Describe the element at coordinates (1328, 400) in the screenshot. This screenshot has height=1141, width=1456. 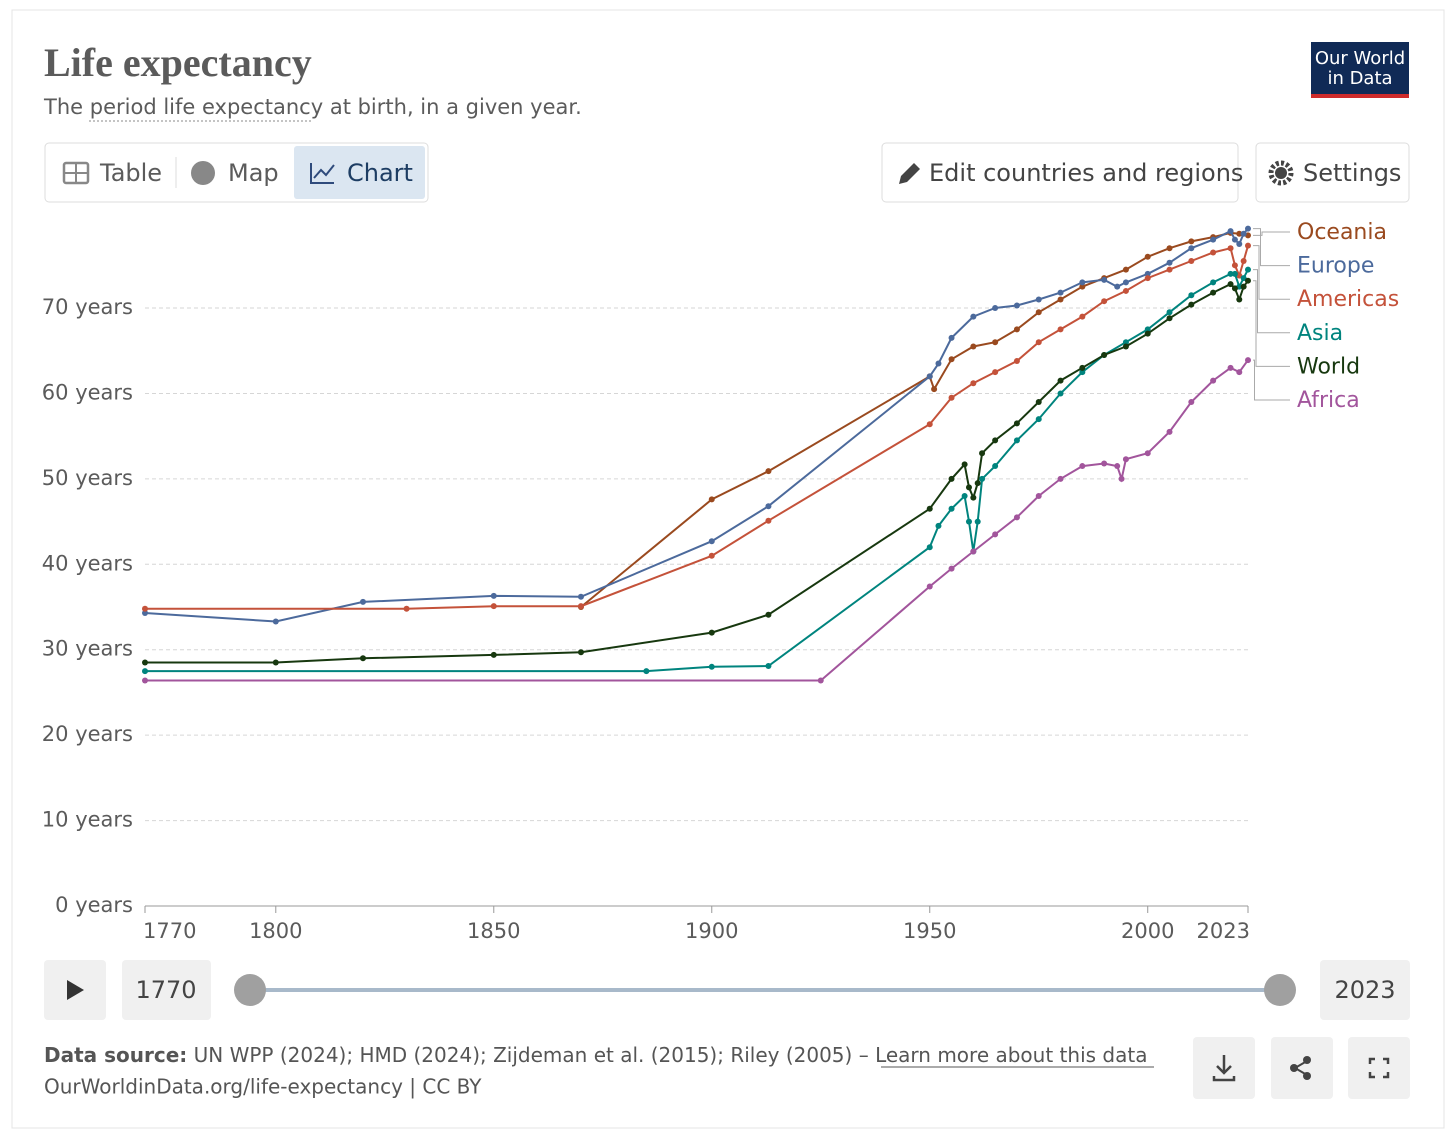
I see `legend-label: Africa` at that location.